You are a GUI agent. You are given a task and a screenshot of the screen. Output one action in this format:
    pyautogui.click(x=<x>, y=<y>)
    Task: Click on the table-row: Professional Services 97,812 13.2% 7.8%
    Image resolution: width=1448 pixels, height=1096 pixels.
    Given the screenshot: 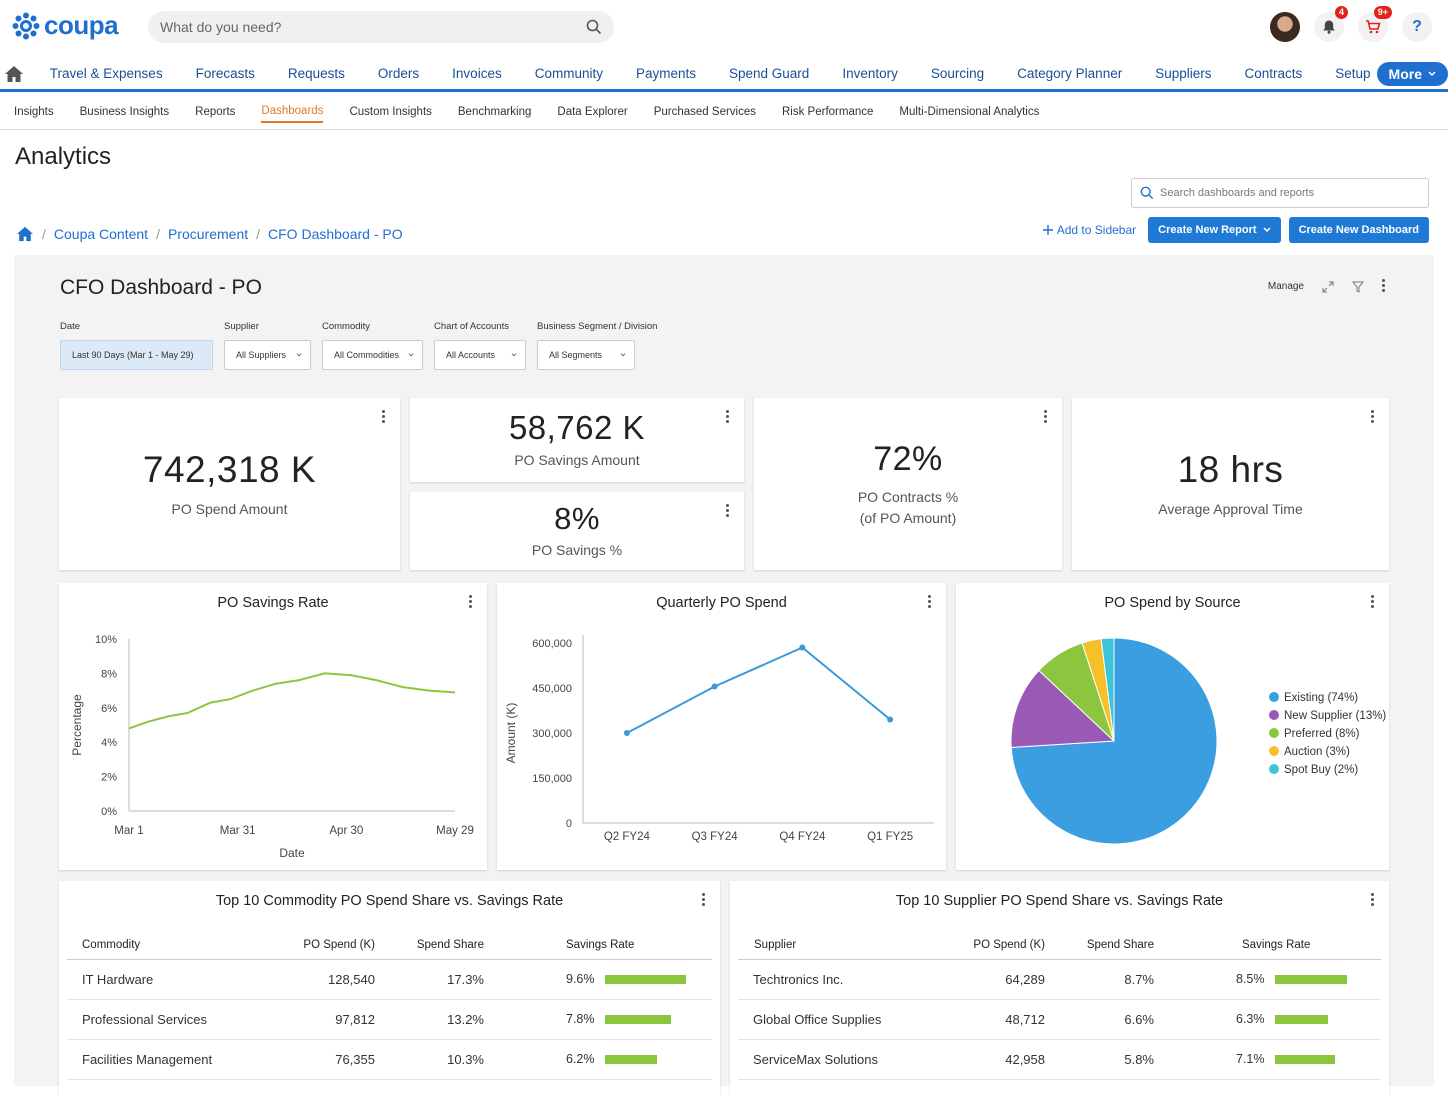 What is the action you would take?
    pyautogui.click(x=389, y=1019)
    